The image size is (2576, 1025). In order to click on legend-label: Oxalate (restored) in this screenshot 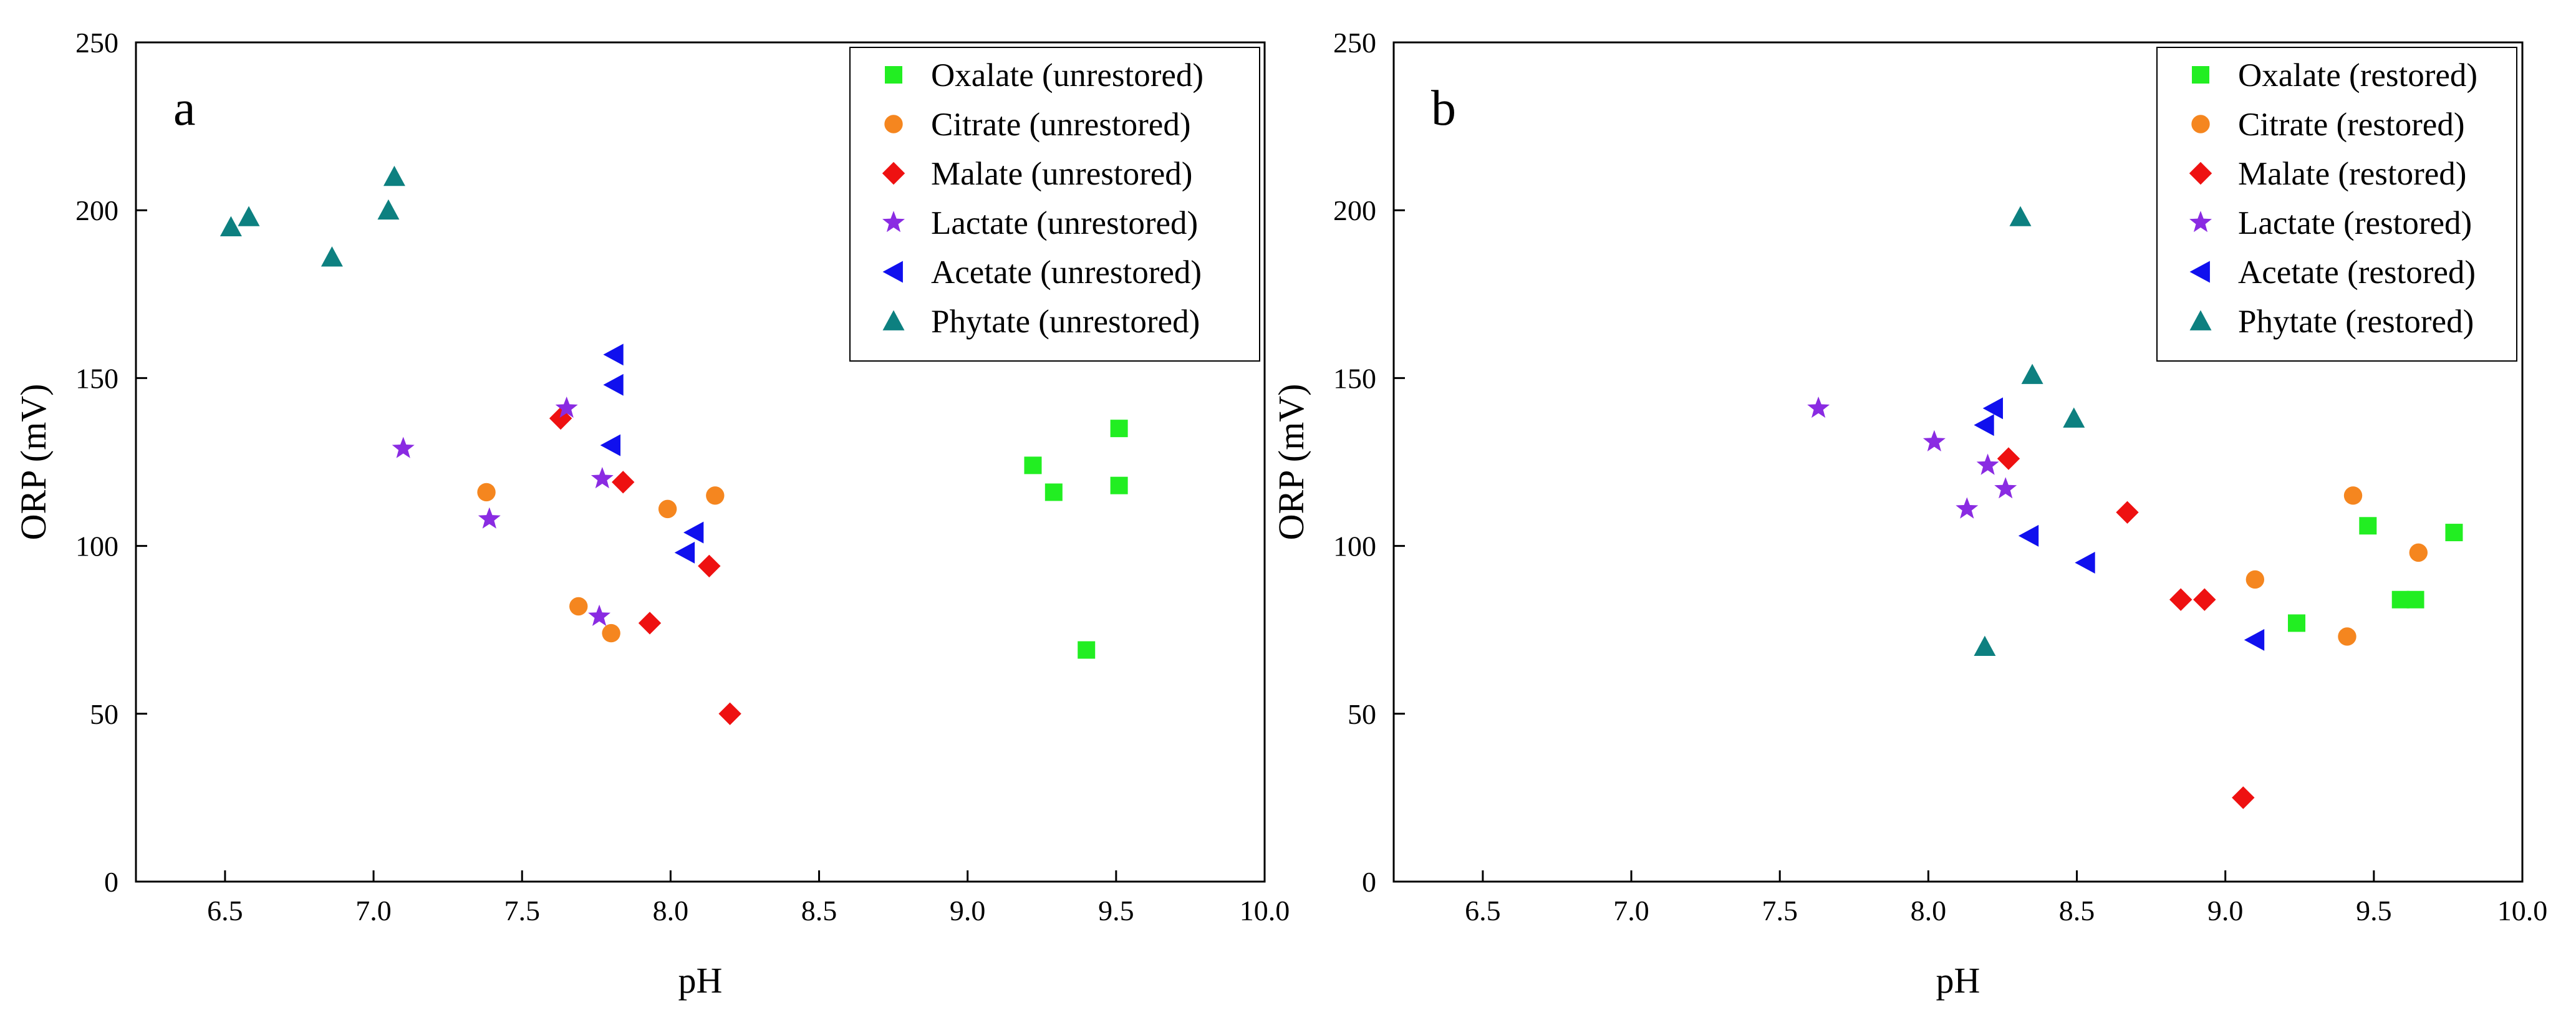, I will do `click(2357, 76)`.